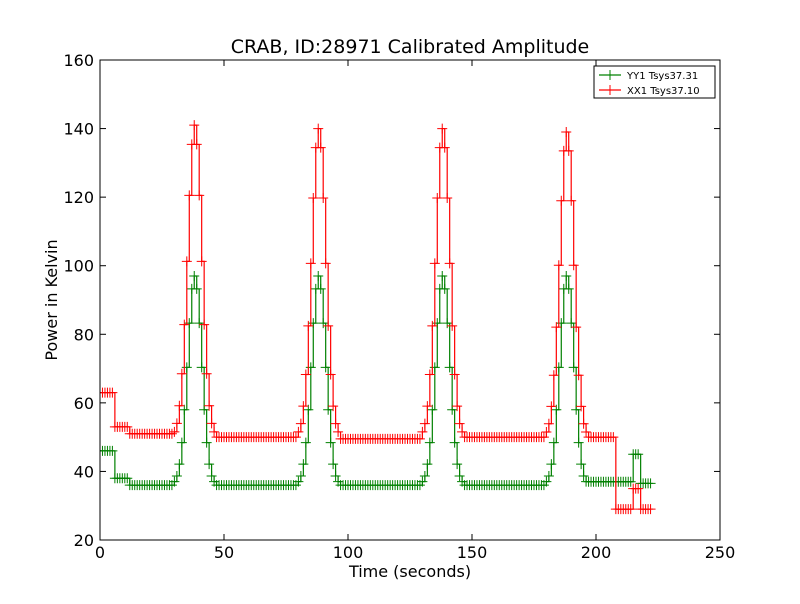 Image resolution: width=800 pixels, height=604 pixels. I want to click on legend-box, so click(654, 82).